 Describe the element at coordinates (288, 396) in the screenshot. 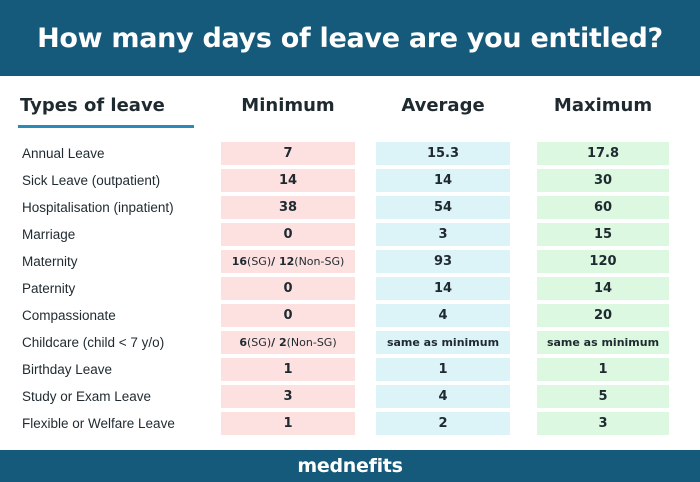

I see `cell-minimum: 3` at that location.